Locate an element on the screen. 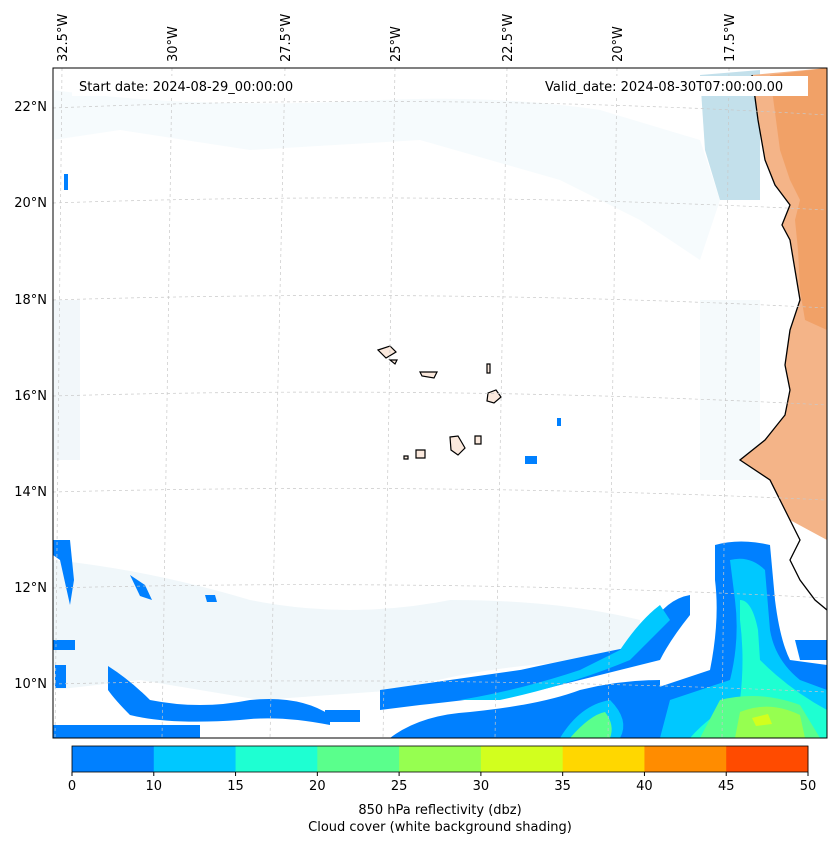 This screenshot has width=837, height=843. lon-tick-label: 17.5°W is located at coordinates (730, 38).